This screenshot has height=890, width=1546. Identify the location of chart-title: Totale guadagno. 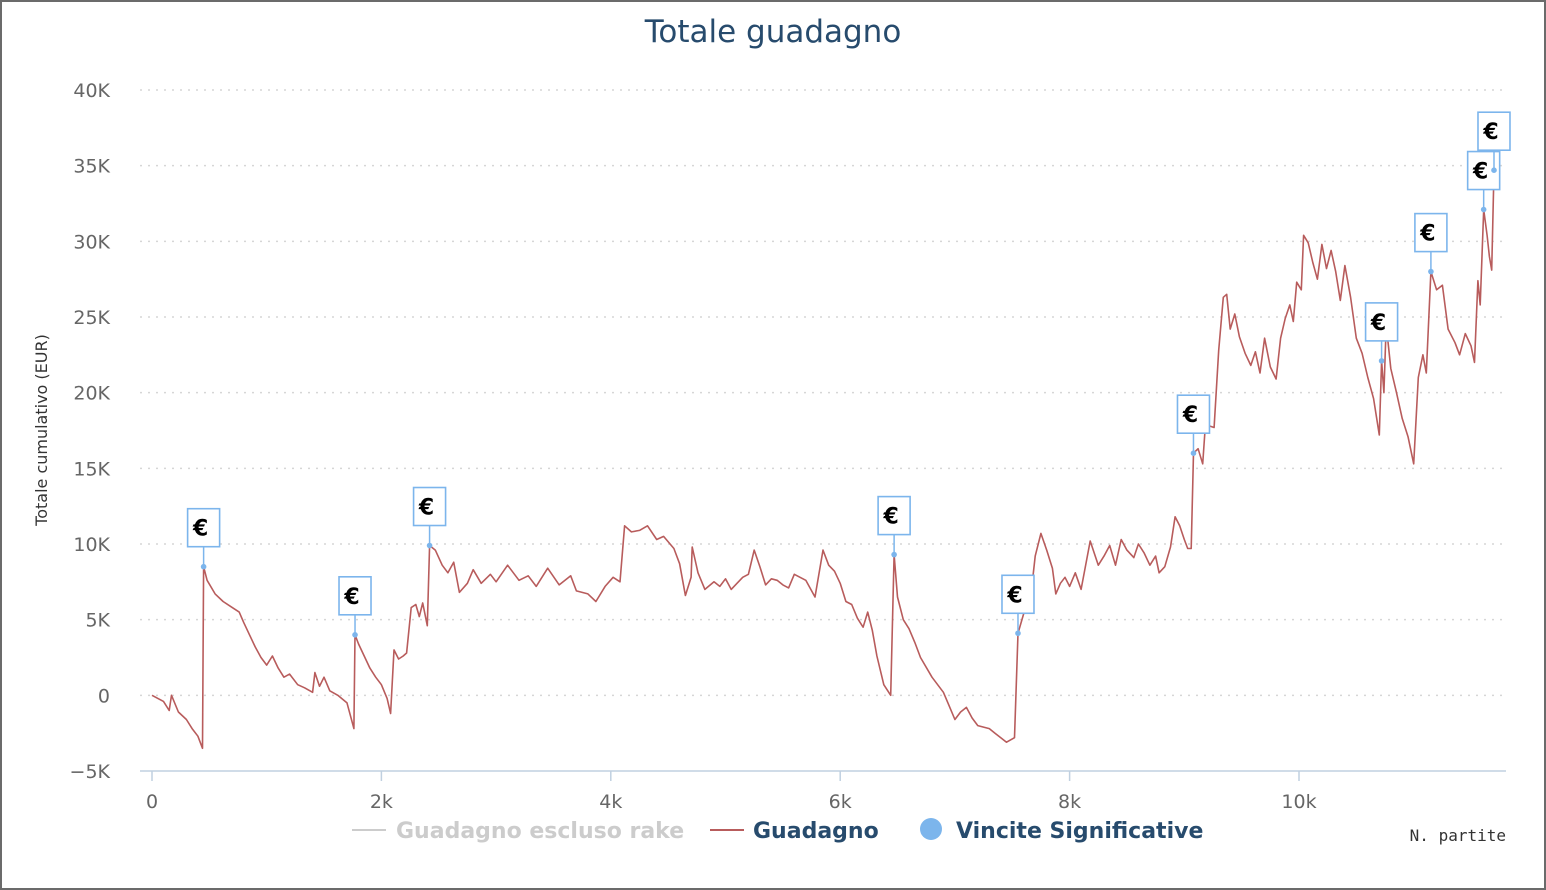
(773, 32).